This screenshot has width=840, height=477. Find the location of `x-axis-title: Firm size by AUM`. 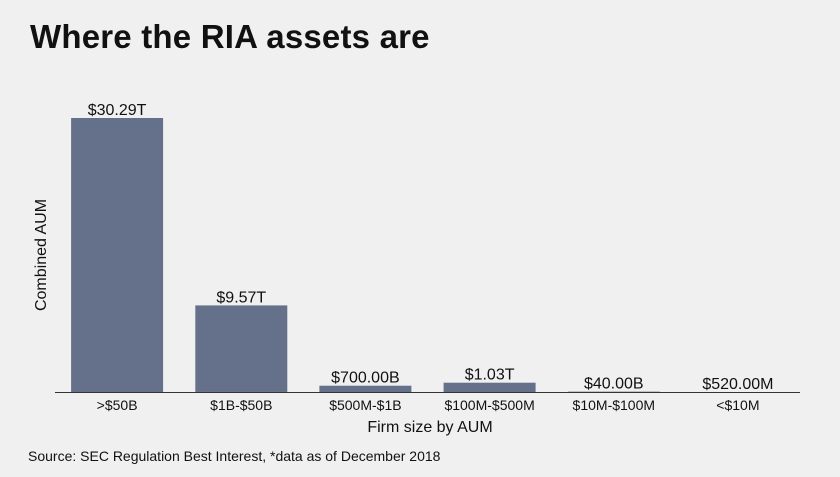

x-axis-title: Firm size by AUM is located at coordinates (429, 427).